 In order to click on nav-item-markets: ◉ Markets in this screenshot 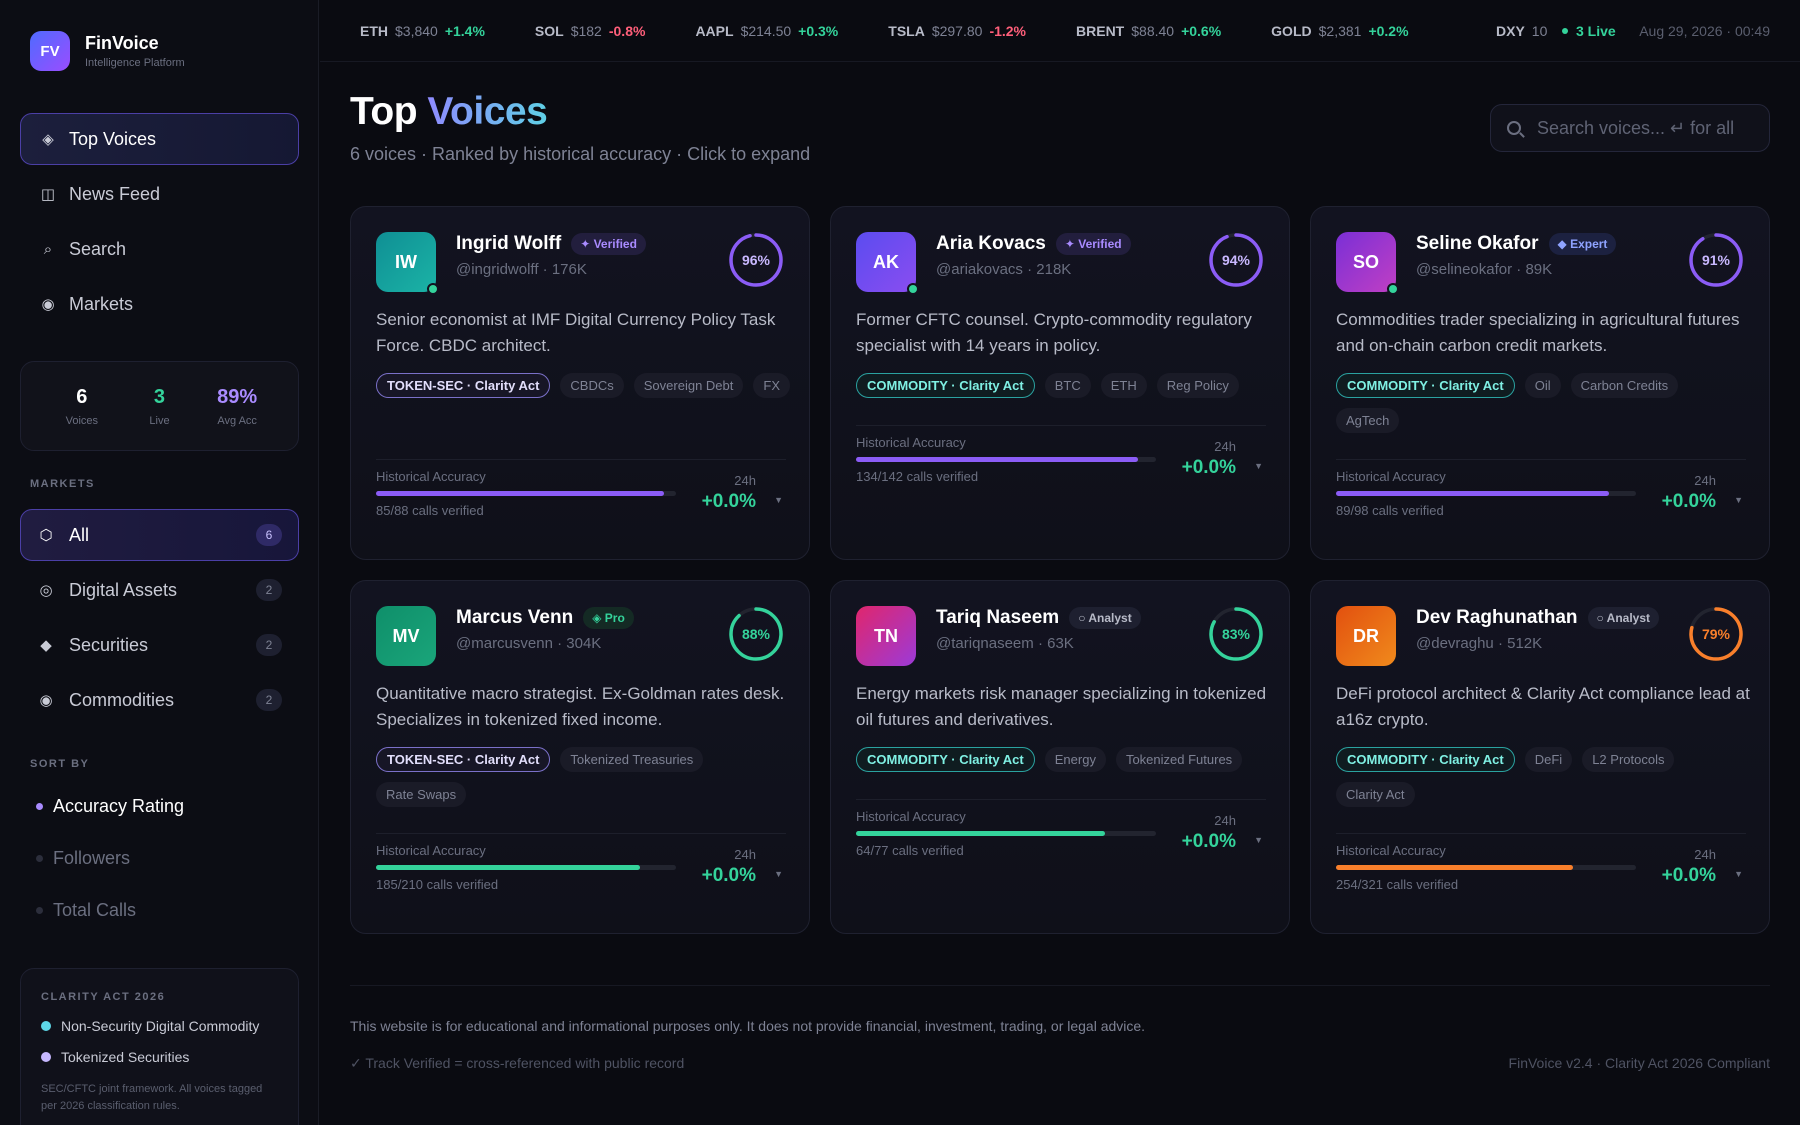, I will do `click(159, 304)`.